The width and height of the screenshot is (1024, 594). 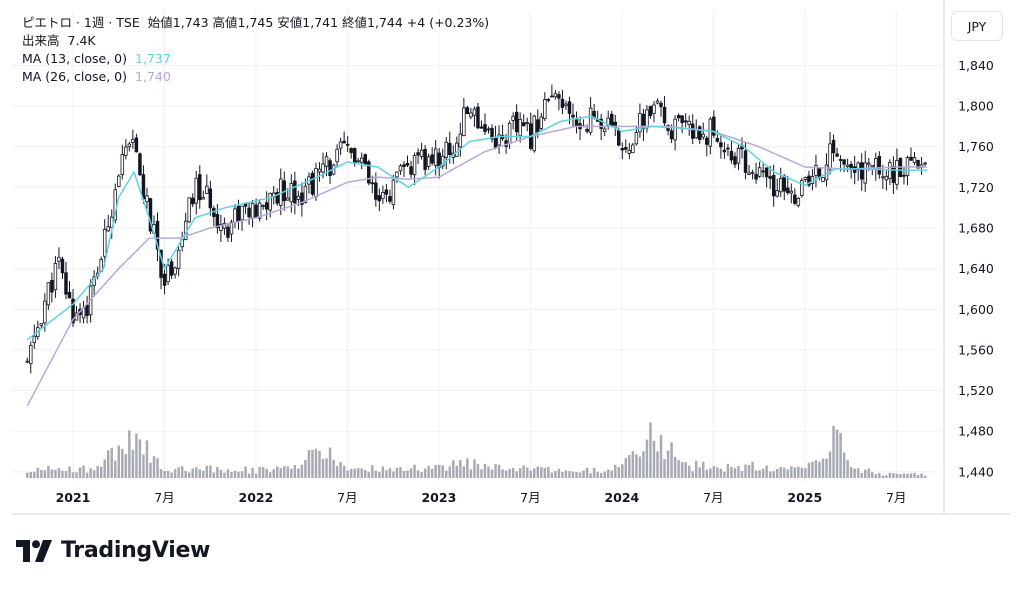 I want to click on x-tick-label: 7月, so click(x=896, y=497).